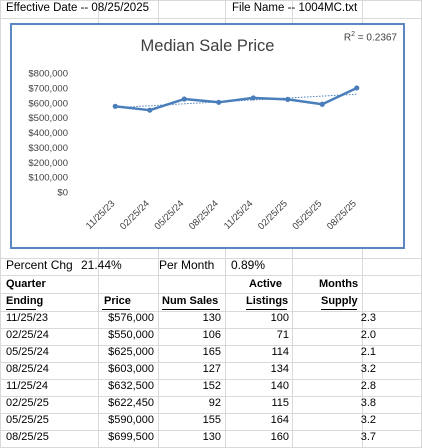  Describe the element at coordinates (21, 309) in the screenshot. I see `header-underline-ending` at that location.